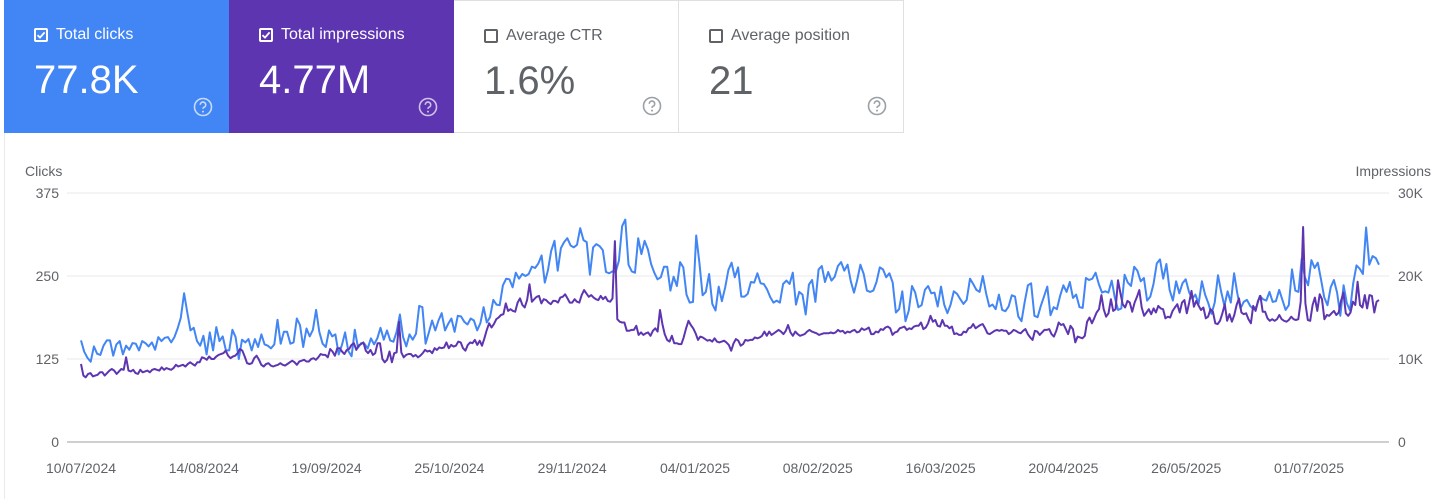 This screenshot has width=1449, height=499. Describe the element at coordinates (327, 468) in the screenshot. I see `x-tick-label: 19/09/2024` at that location.